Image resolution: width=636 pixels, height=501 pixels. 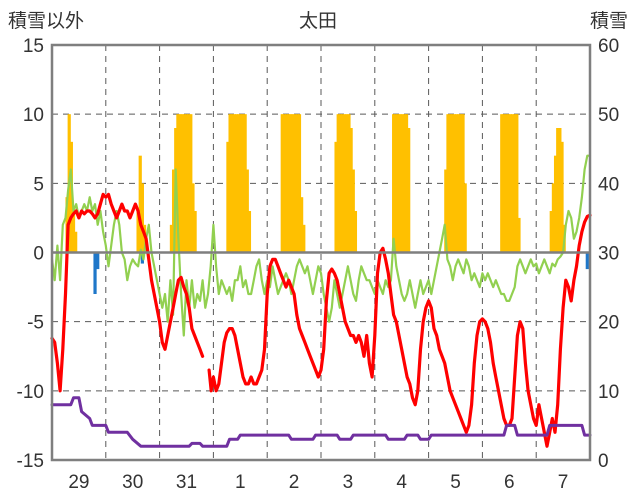 I want to click on left-tick-label: -15, so click(x=30, y=461).